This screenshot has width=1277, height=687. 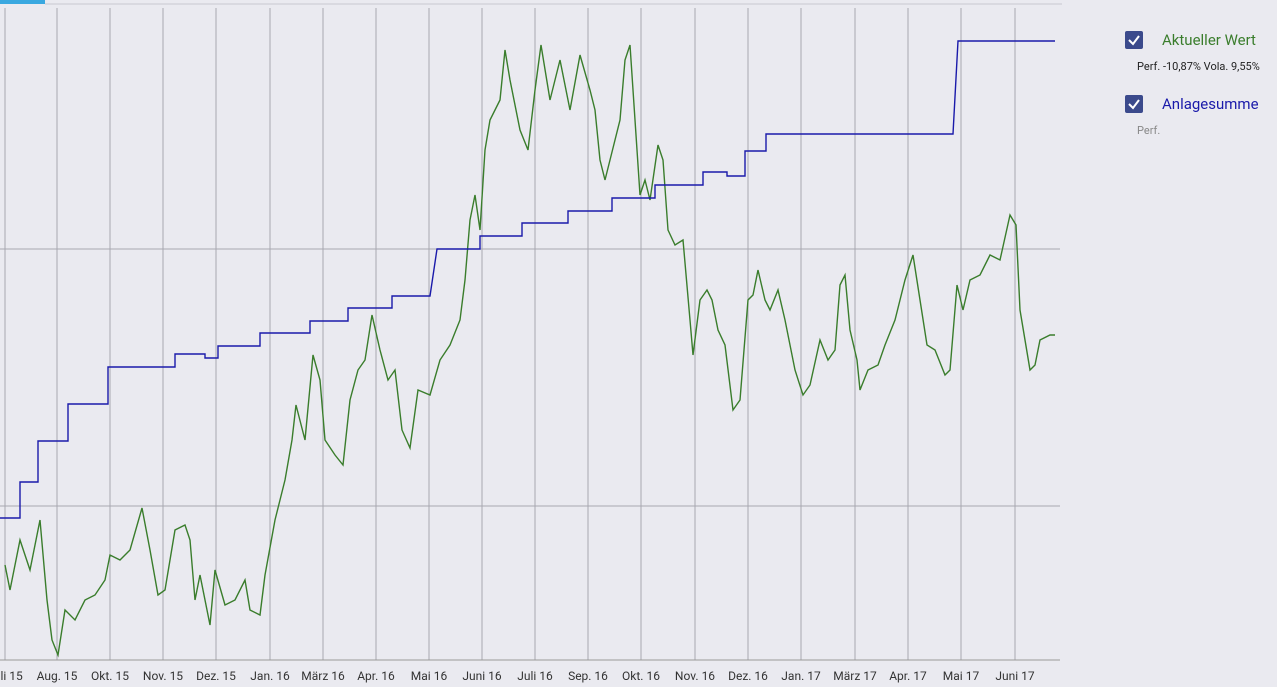 What do you see at coordinates (535, 676) in the screenshot?
I see `x-tick-label: Juli 16` at bounding box center [535, 676].